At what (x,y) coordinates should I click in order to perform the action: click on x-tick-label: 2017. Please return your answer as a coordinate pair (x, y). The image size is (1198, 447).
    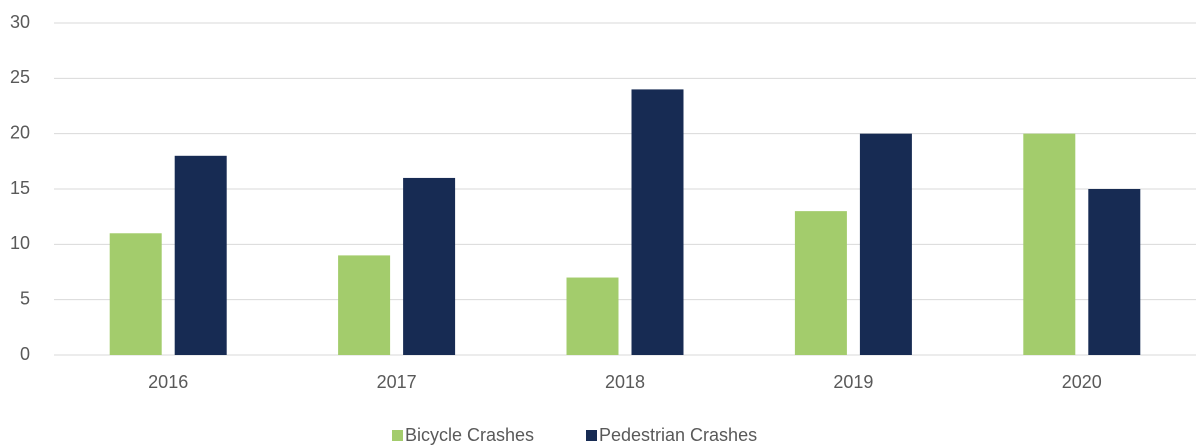
    Looking at the image, I should click on (397, 382).